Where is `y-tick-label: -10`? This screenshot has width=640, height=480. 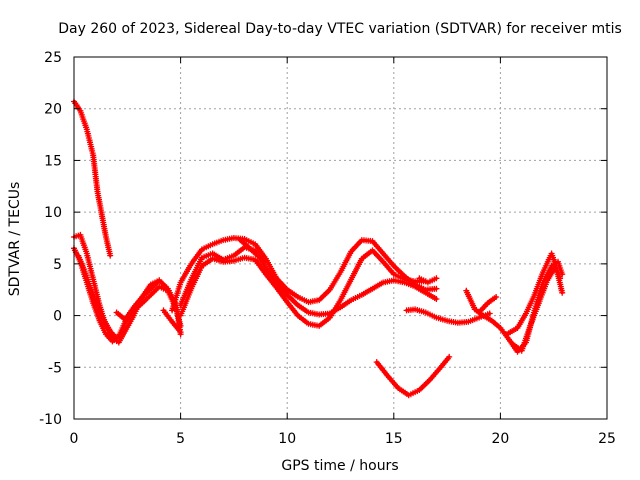
y-tick-label: -10 is located at coordinates (50, 420).